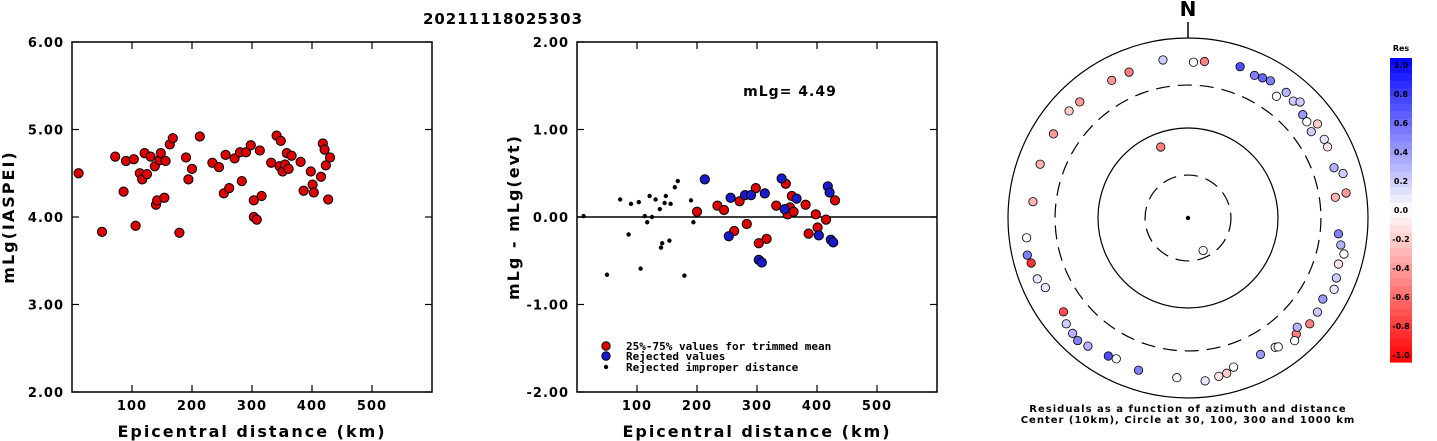 This screenshot has height=441, width=1437. I want to click on mlg-annotation: mLg= 4.49, so click(790, 92).